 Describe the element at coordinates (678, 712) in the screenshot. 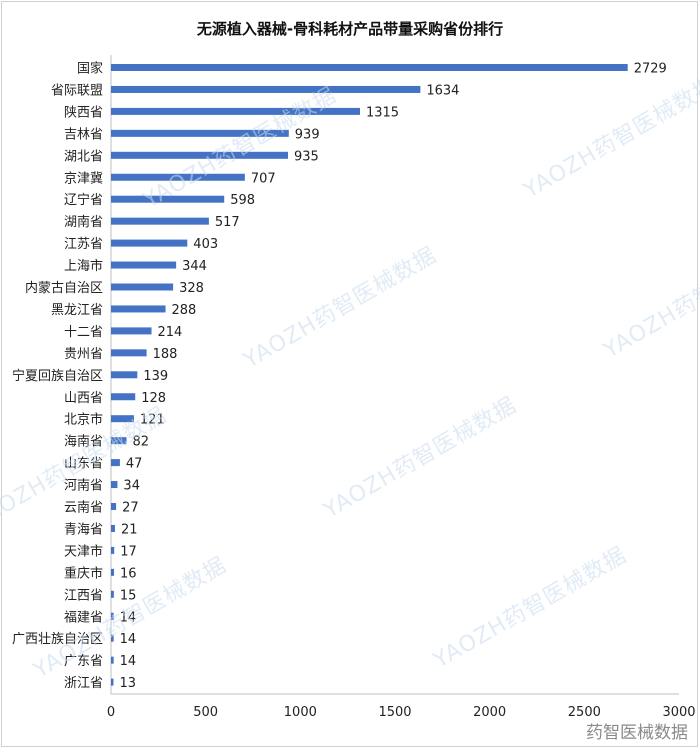

I see `x-tick-label: 3000` at that location.